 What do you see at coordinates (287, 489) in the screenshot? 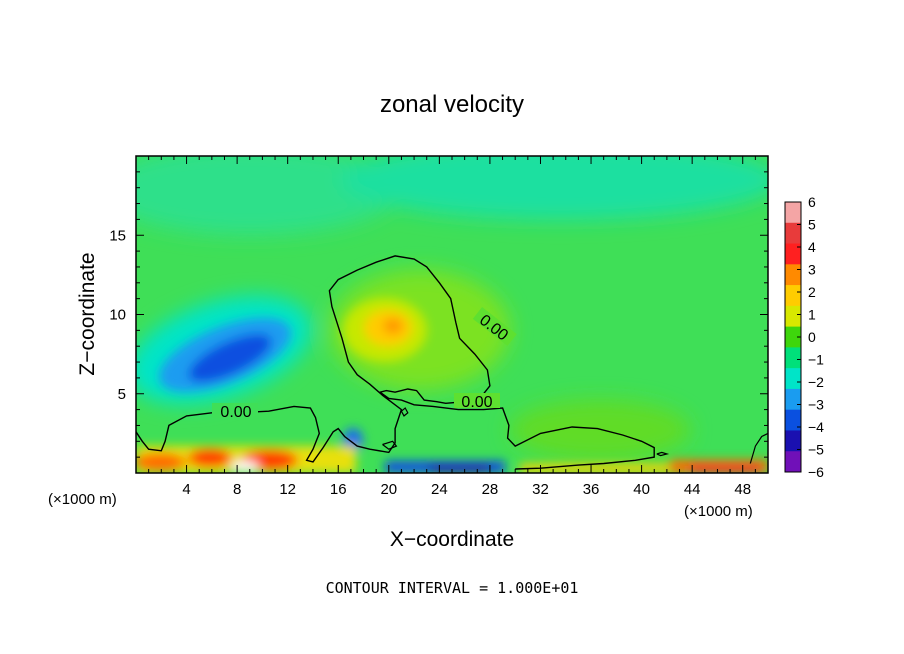
I see `x-tick-label: 12` at bounding box center [287, 489].